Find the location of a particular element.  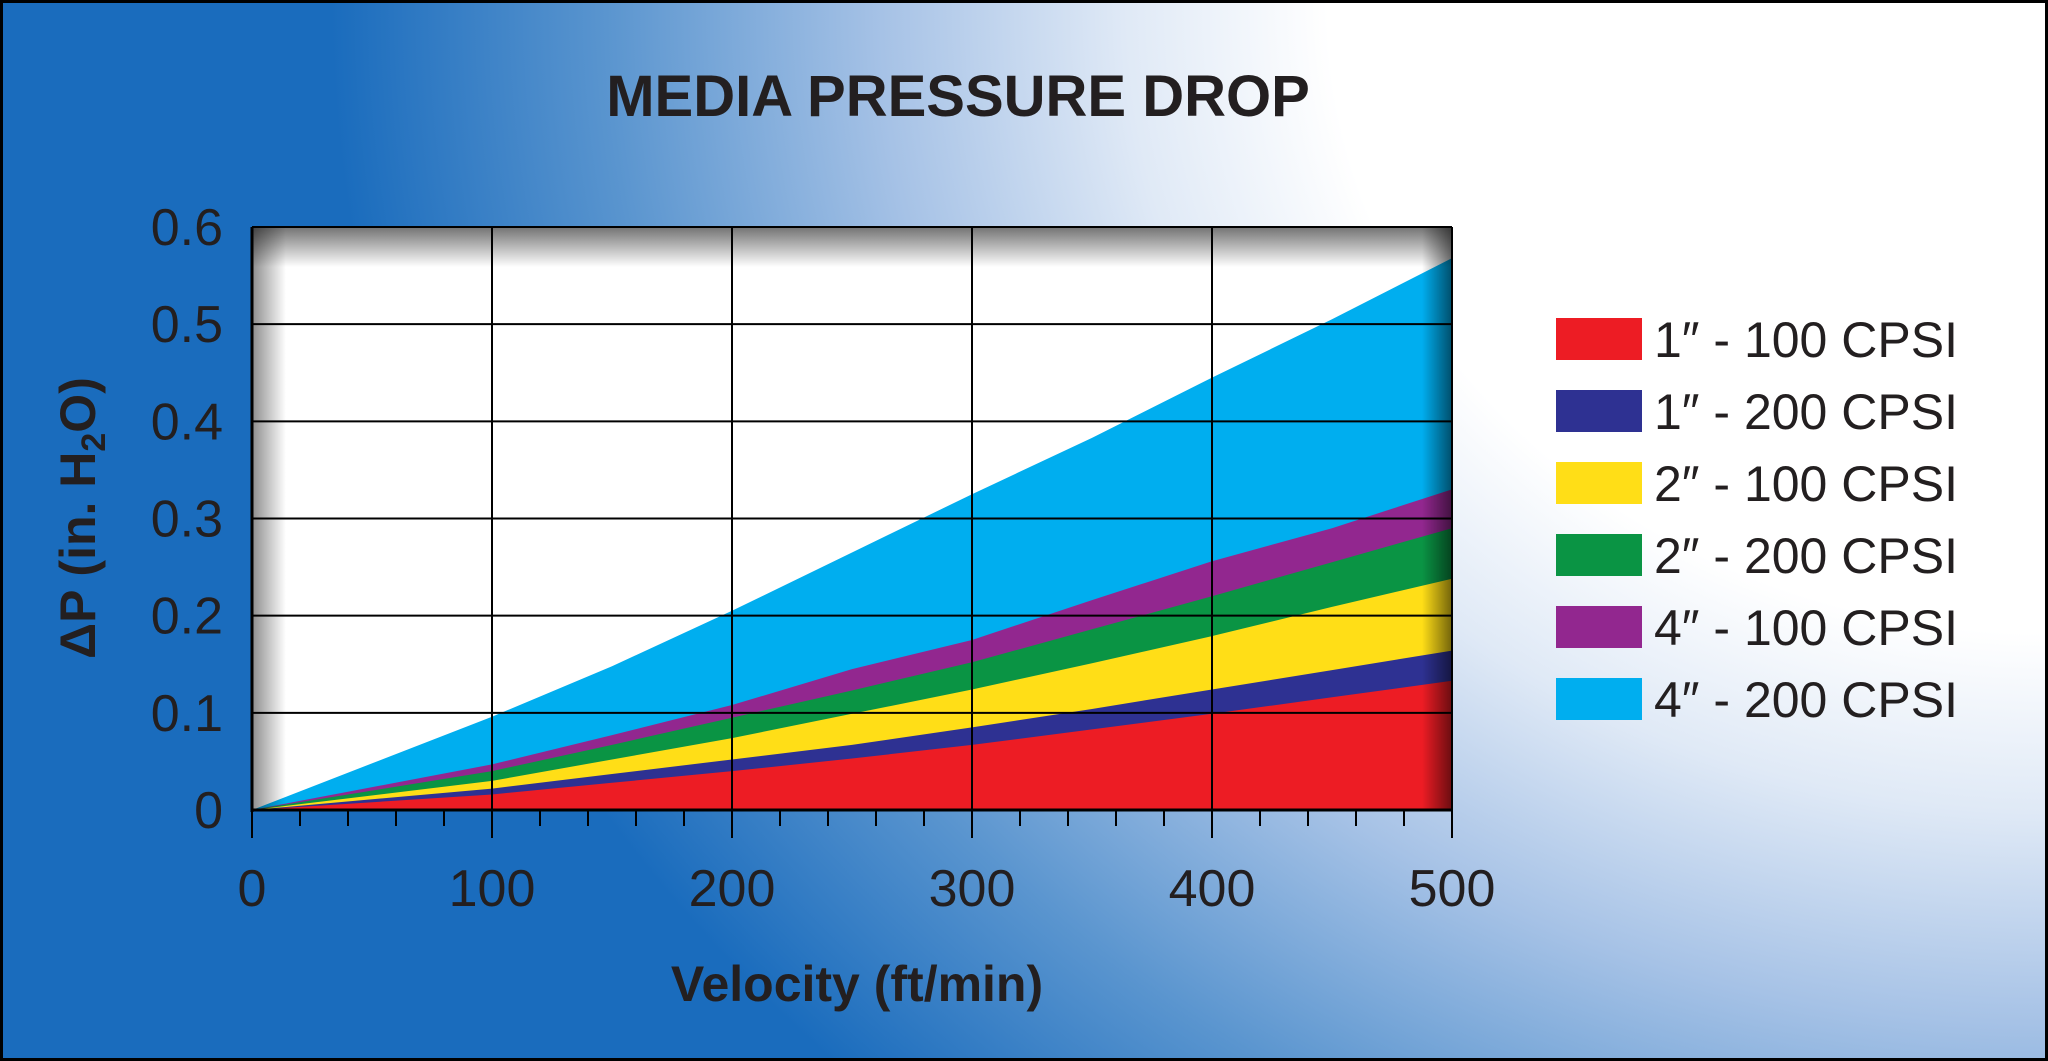

y-tick-label: 0.4 is located at coordinates (187, 422).